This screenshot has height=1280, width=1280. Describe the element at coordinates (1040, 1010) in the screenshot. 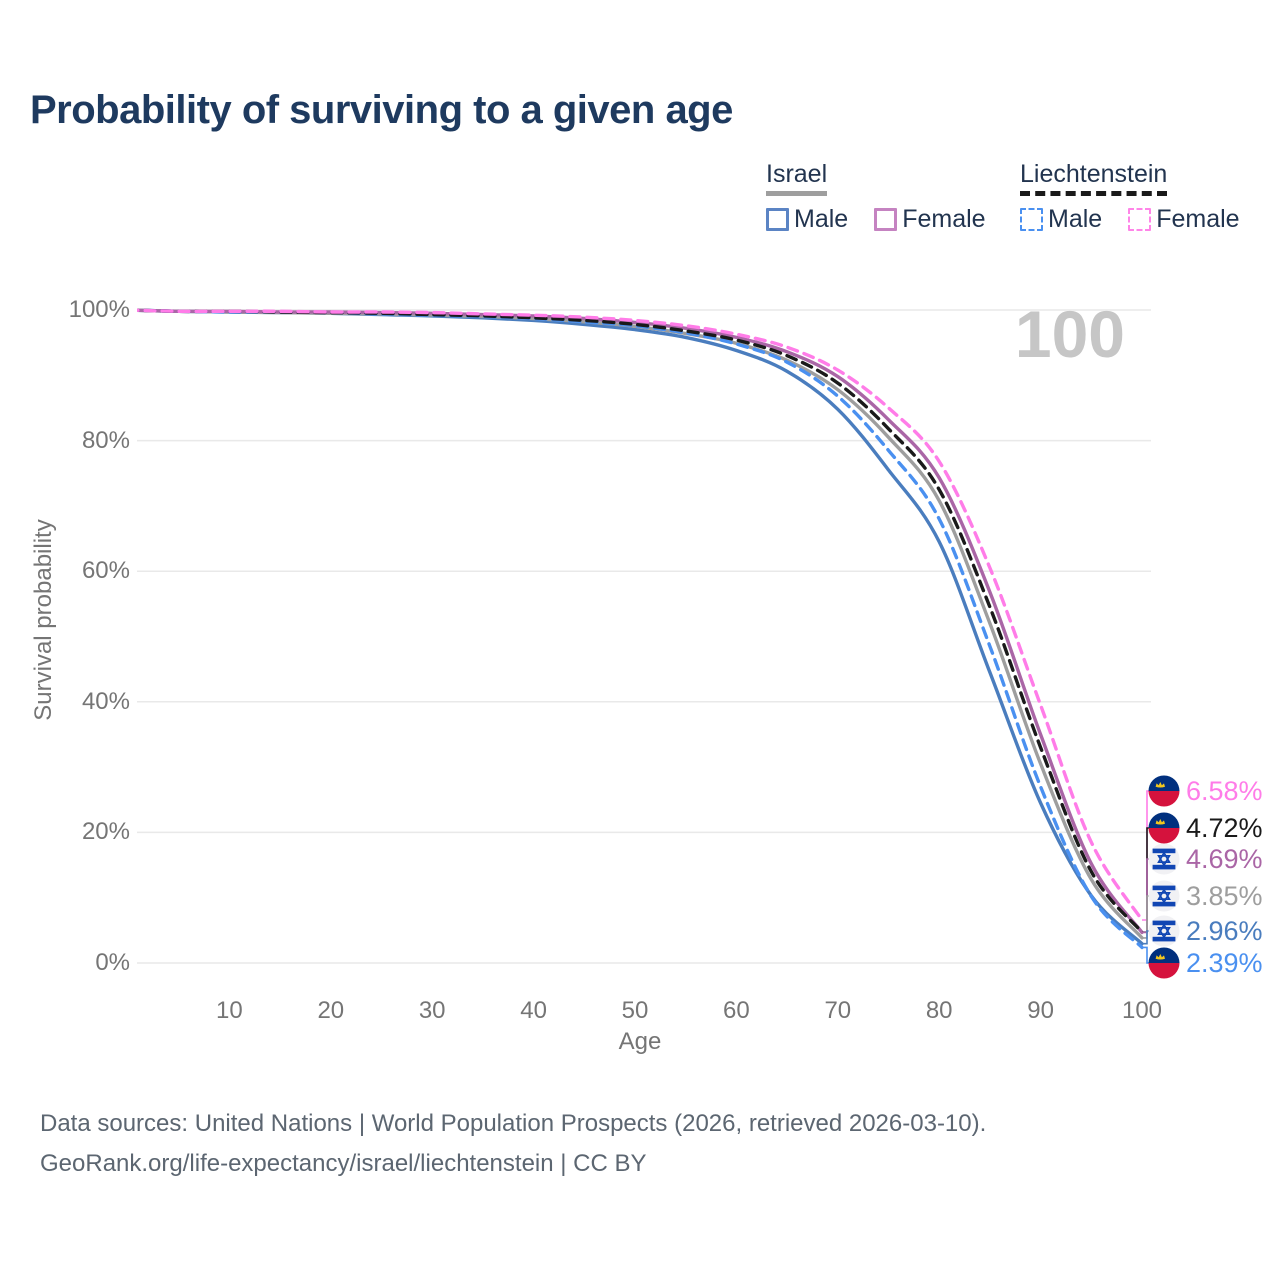

I see `x-tick-label: 90` at that location.